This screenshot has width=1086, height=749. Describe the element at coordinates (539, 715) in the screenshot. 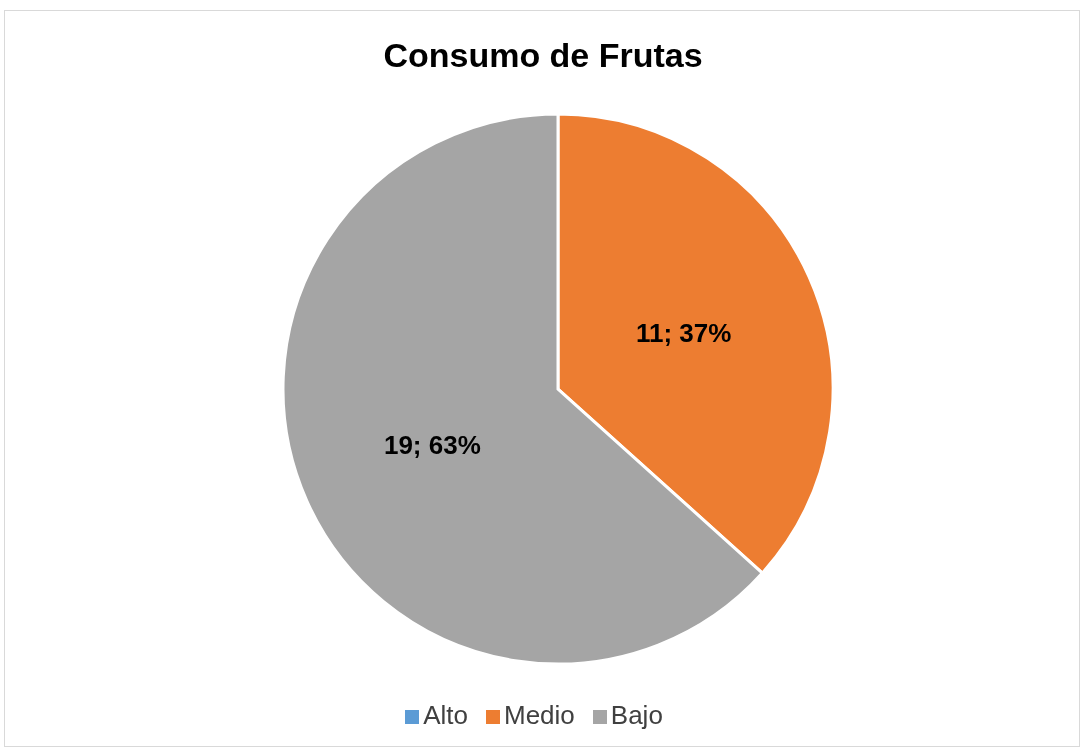

I see `legend-label: Medio` at that location.